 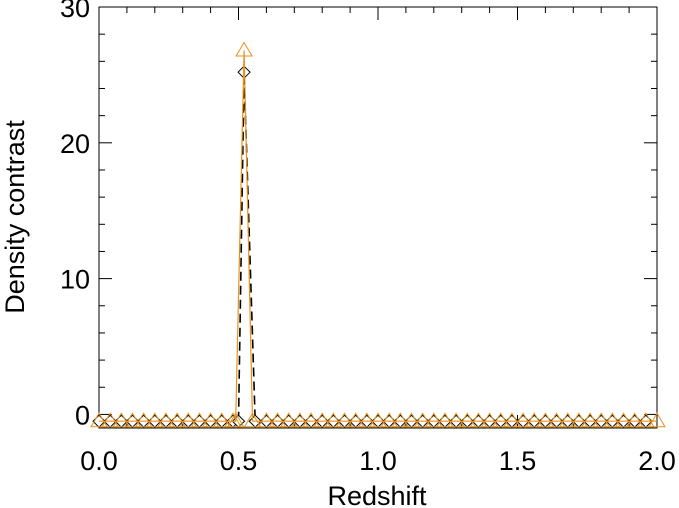 I want to click on x-tick-label: 1.0, so click(x=378, y=461).